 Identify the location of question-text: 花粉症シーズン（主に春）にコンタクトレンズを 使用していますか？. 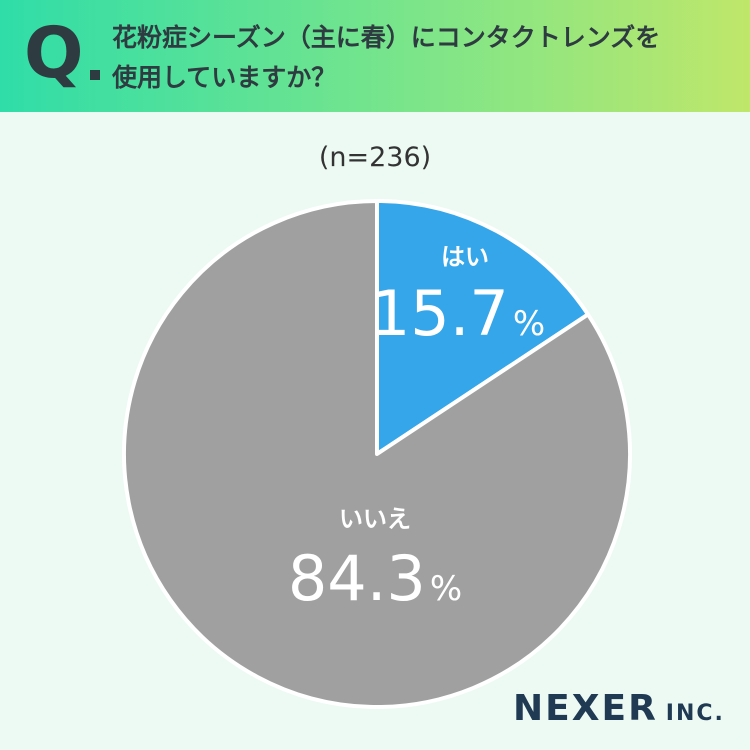
(386, 57).